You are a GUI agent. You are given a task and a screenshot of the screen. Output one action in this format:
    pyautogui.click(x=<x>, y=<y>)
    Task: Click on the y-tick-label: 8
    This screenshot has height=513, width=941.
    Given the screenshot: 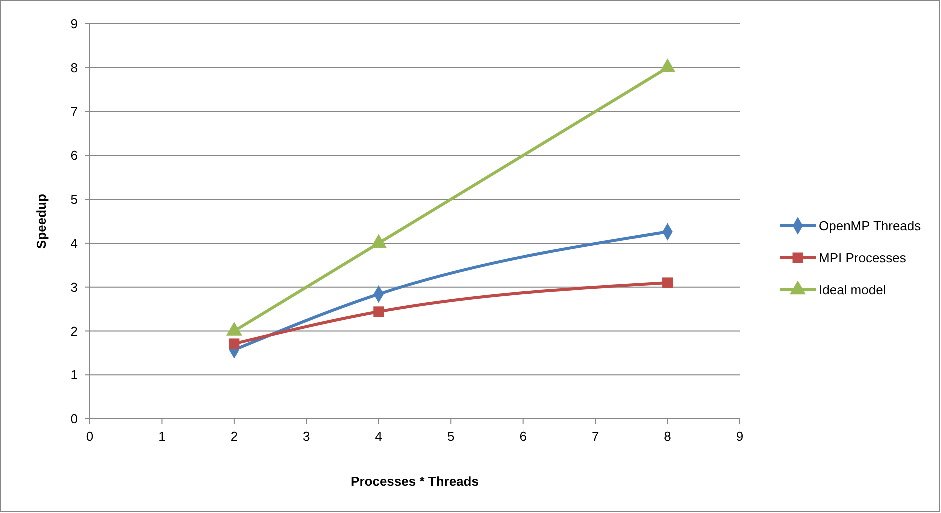 What is the action you would take?
    pyautogui.click(x=74, y=68)
    